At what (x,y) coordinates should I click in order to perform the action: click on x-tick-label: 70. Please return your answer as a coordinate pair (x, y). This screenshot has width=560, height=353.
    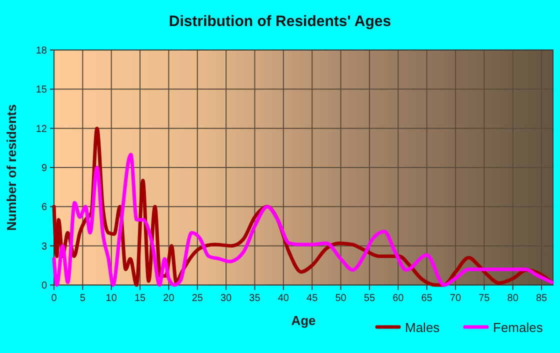
    Looking at the image, I should click on (456, 298).